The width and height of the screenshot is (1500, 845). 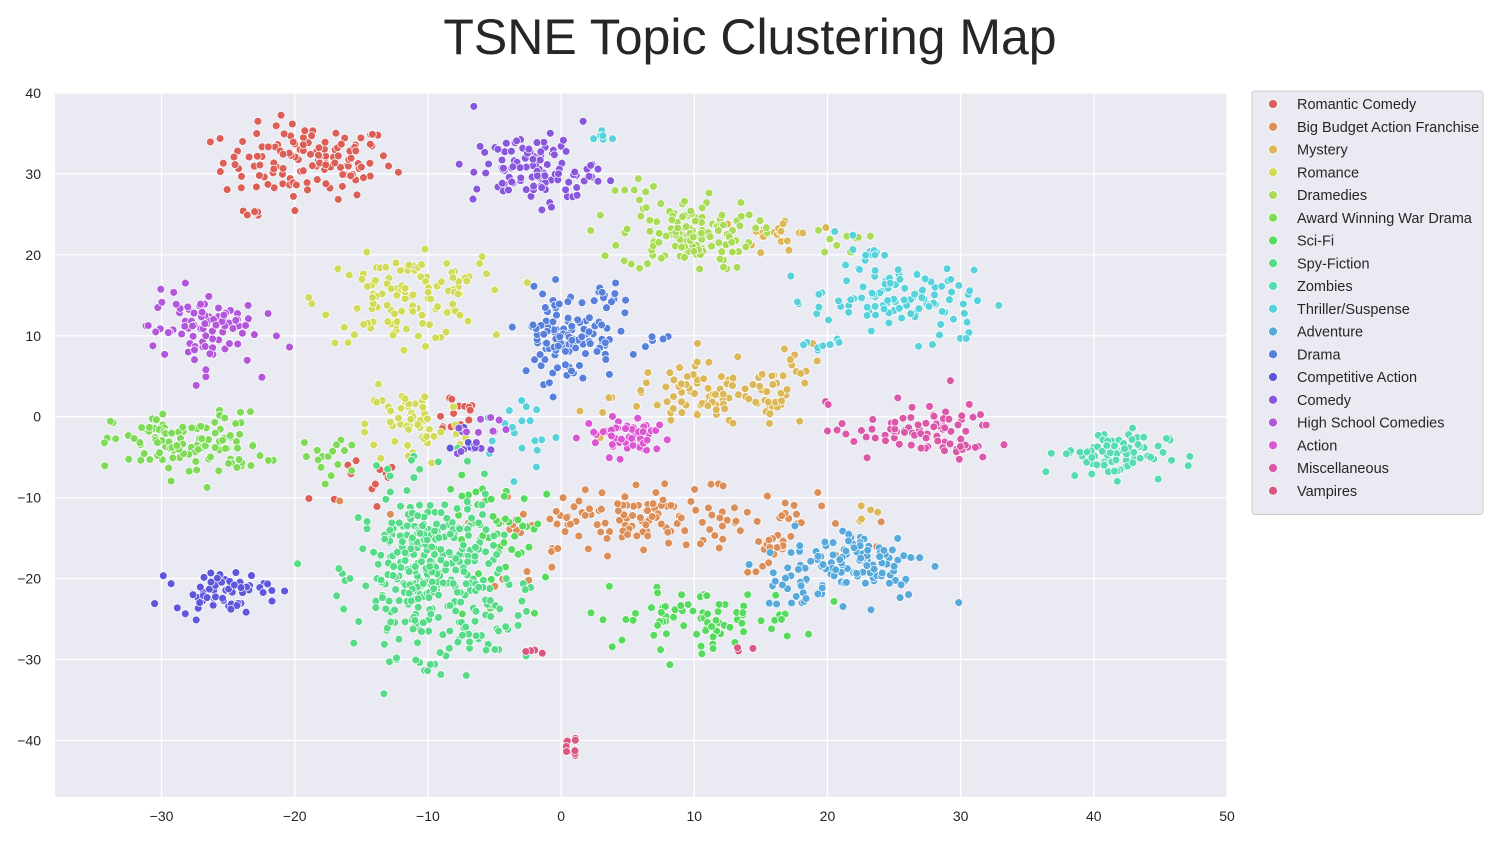 I want to click on legend-entry: Drama, so click(x=1319, y=355).